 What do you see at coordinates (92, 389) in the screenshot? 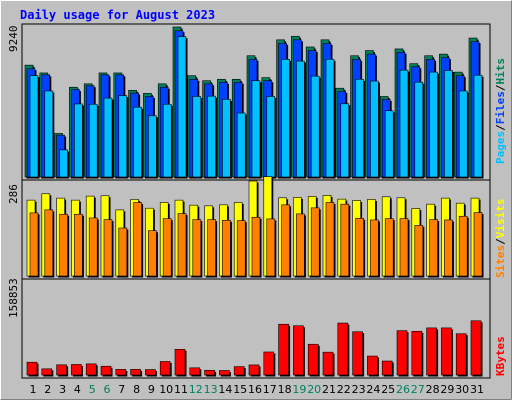
I see `x-tick-5: 5` at bounding box center [92, 389].